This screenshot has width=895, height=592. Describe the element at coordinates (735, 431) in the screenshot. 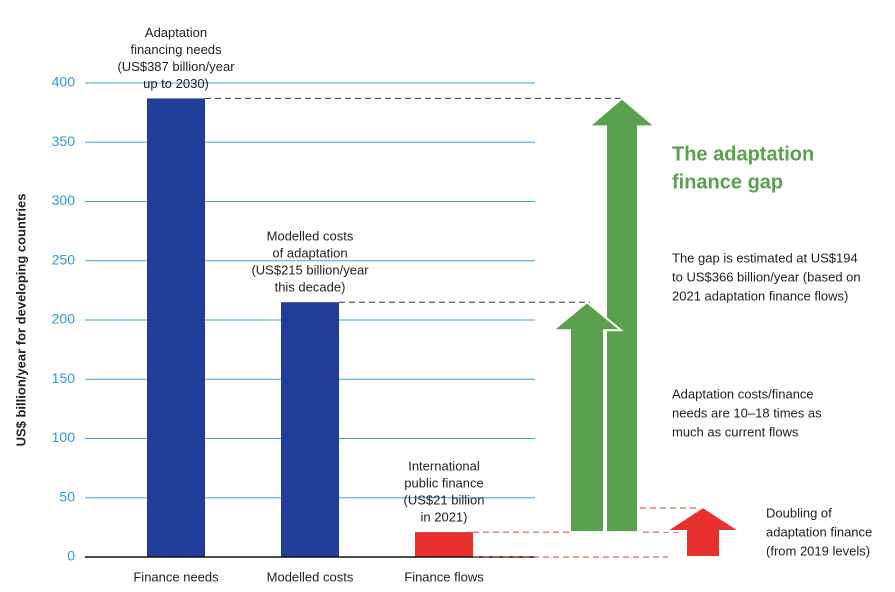

I see `note: much as current flows` at that location.